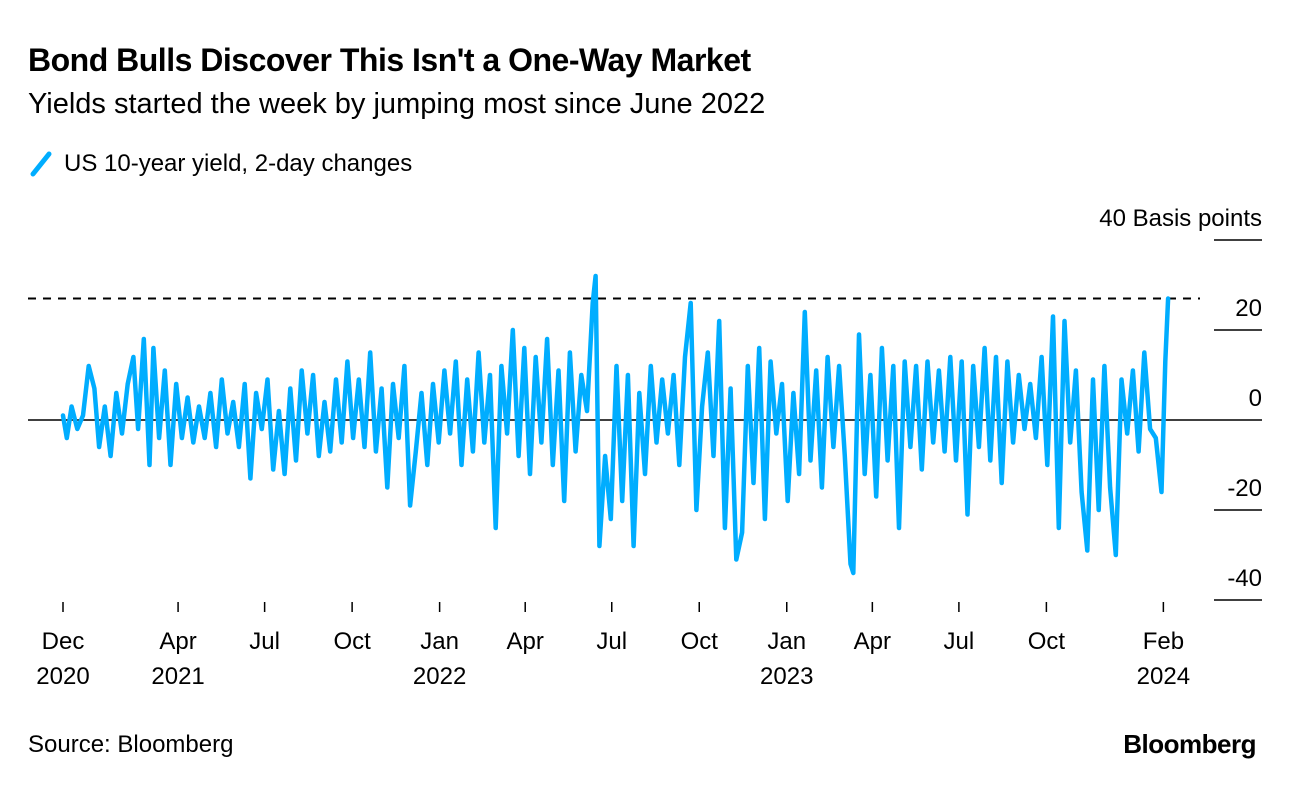 Image resolution: width=1296 pixels, height=786 pixels. What do you see at coordinates (1189, 744) in the screenshot?
I see `brand-logo: Bloomberg` at bounding box center [1189, 744].